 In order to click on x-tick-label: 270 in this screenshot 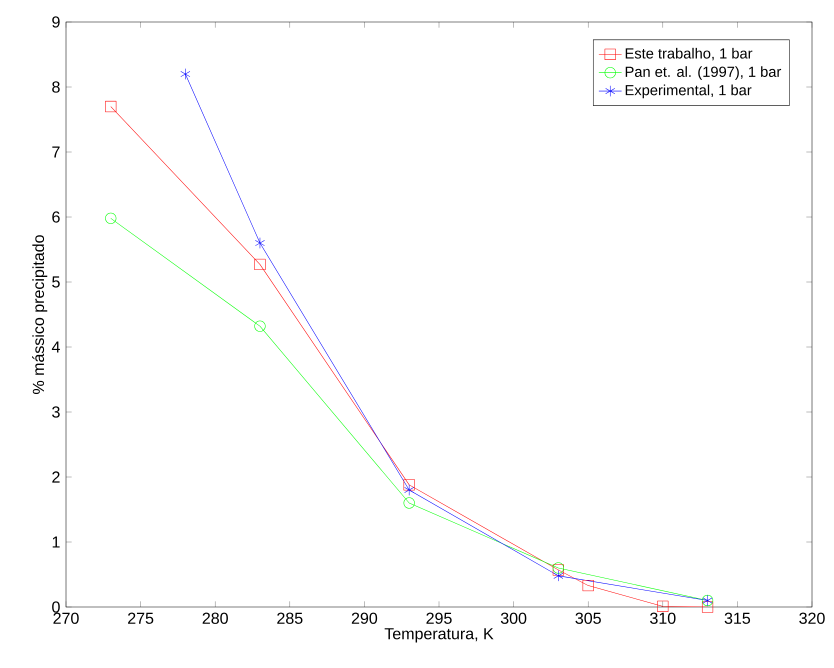, I will do `click(66, 618)`.